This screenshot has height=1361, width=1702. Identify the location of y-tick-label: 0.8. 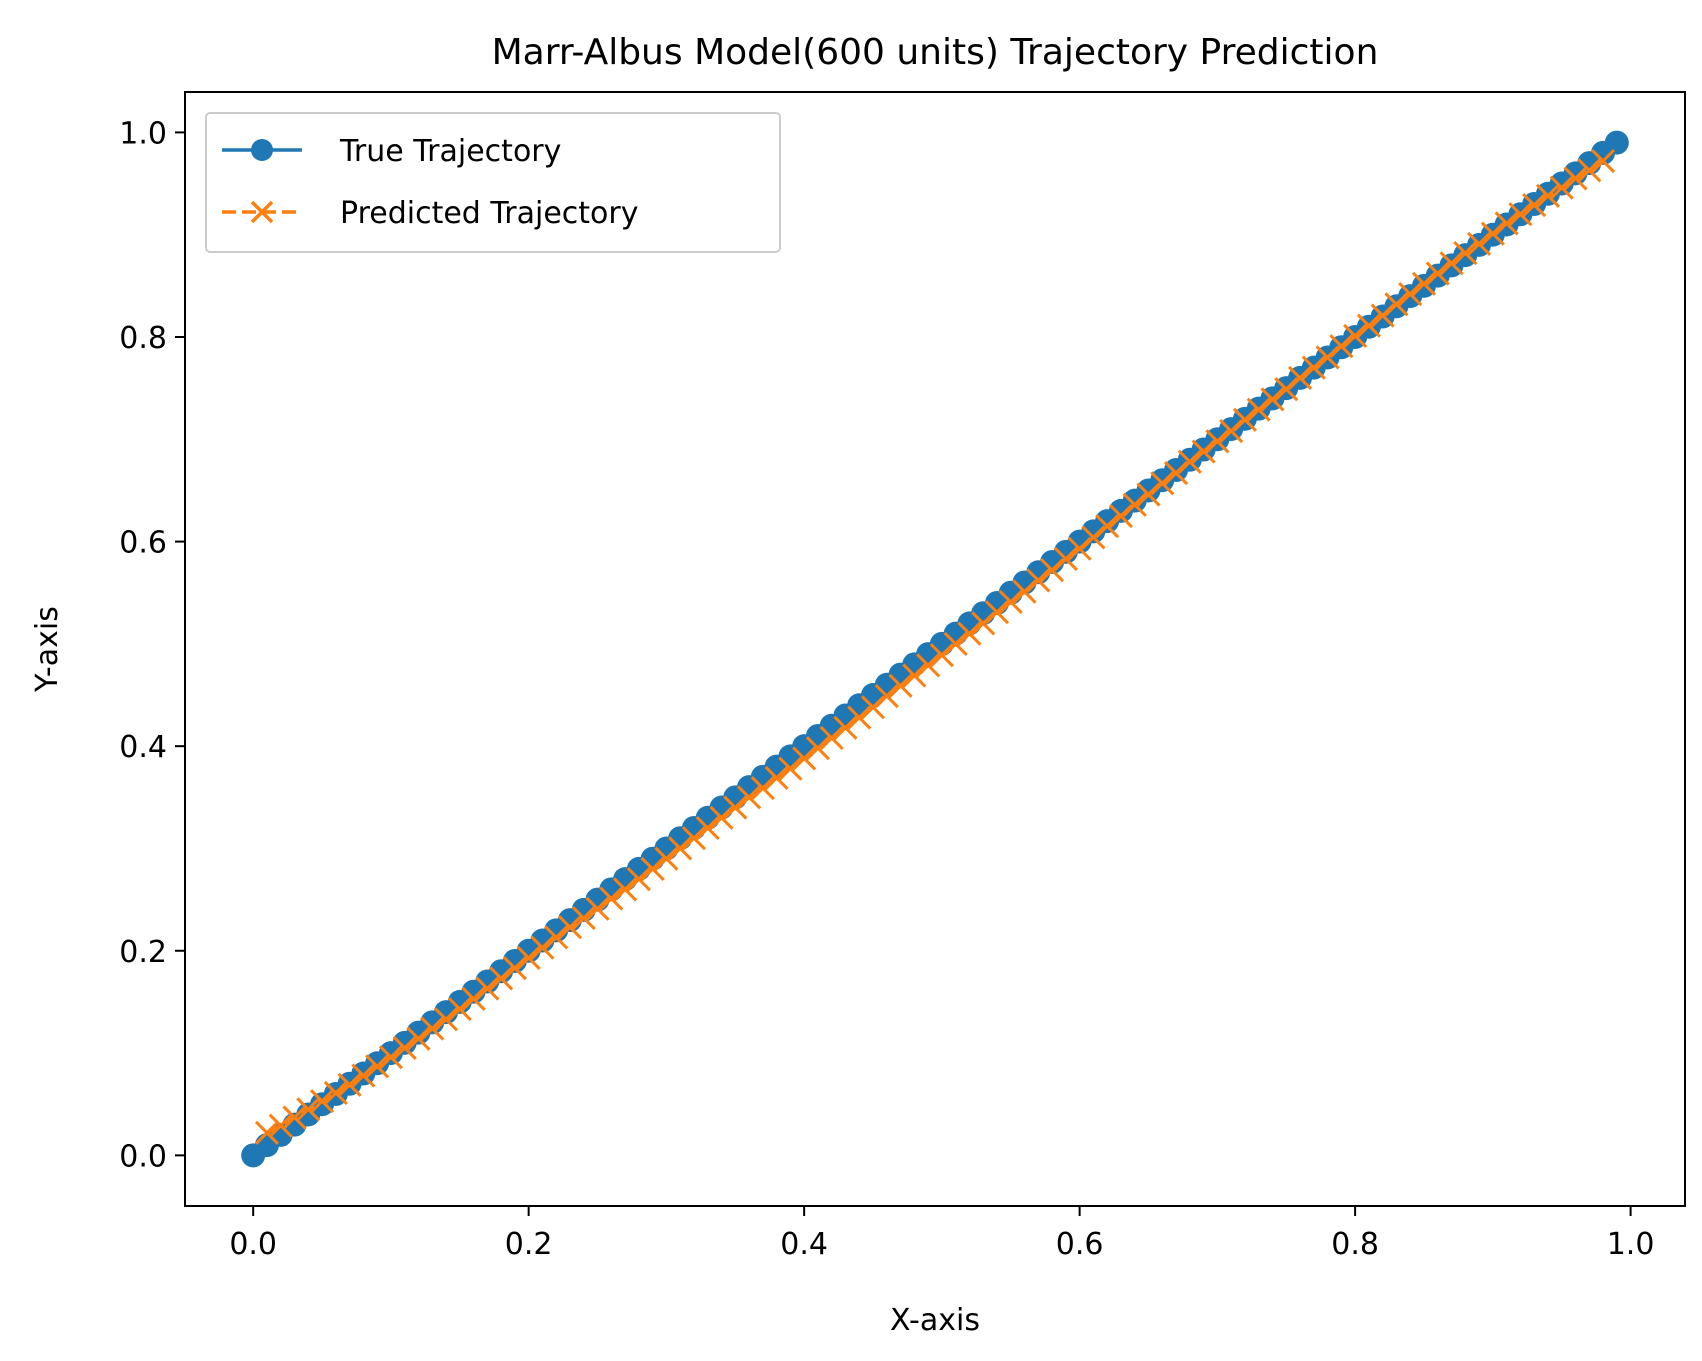
(143, 338).